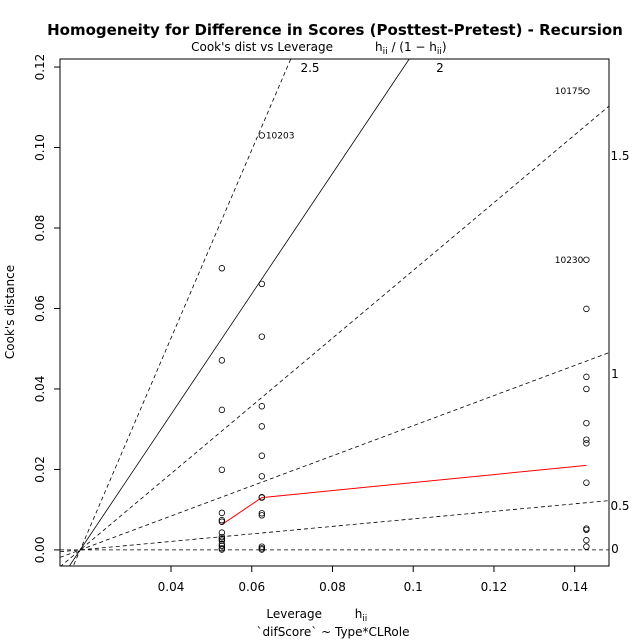  I want to click on y-tick-label: 0.02, so click(40, 469).